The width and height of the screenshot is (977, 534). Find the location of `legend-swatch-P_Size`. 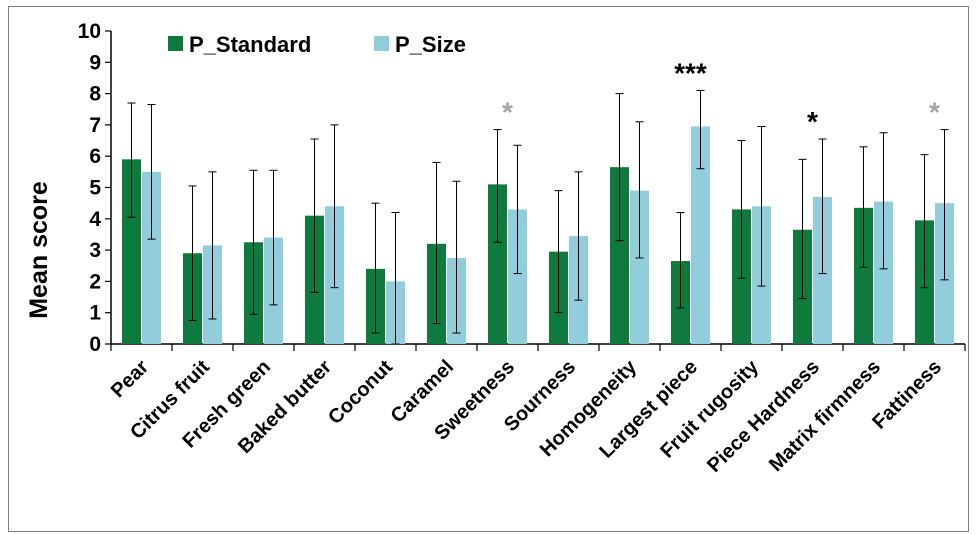

legend-swatch-P_Size is located at coordinates (381, 43).